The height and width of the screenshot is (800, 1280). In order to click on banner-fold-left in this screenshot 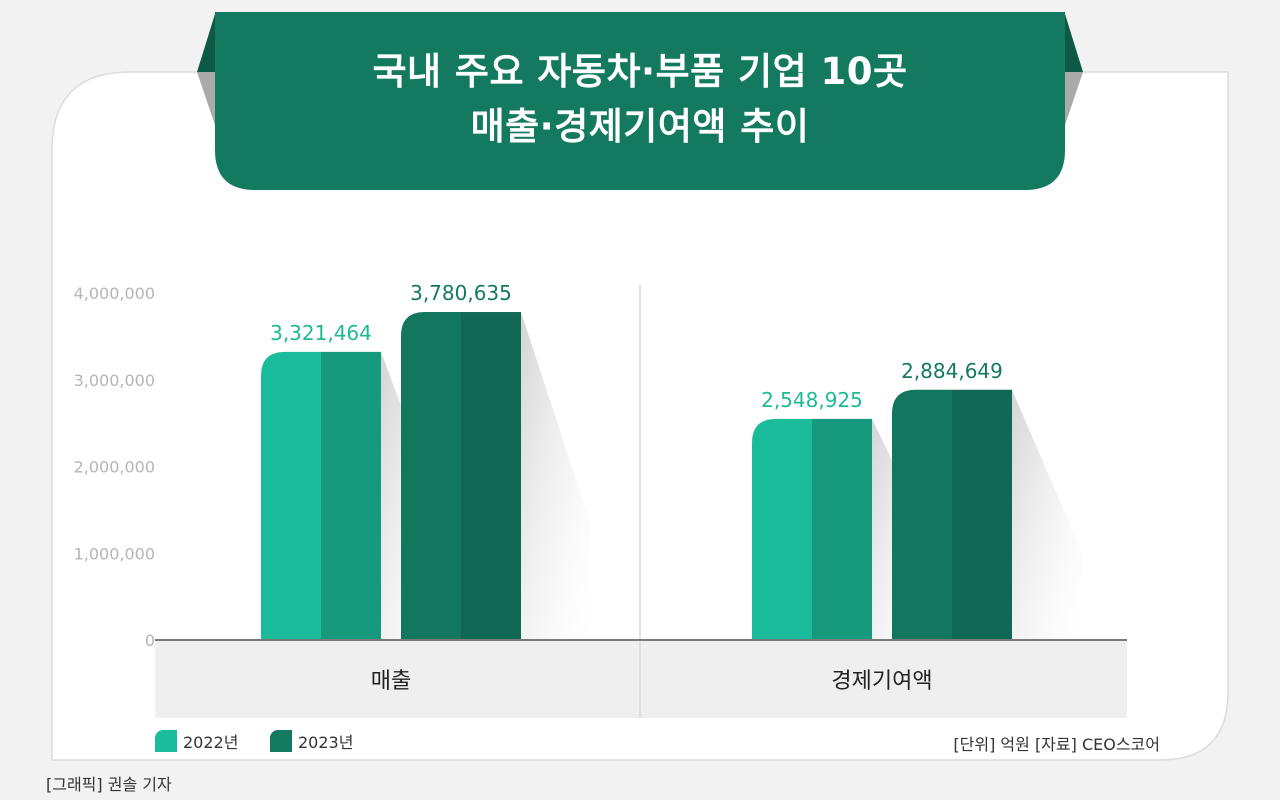, I will do `click(206, 43)`.